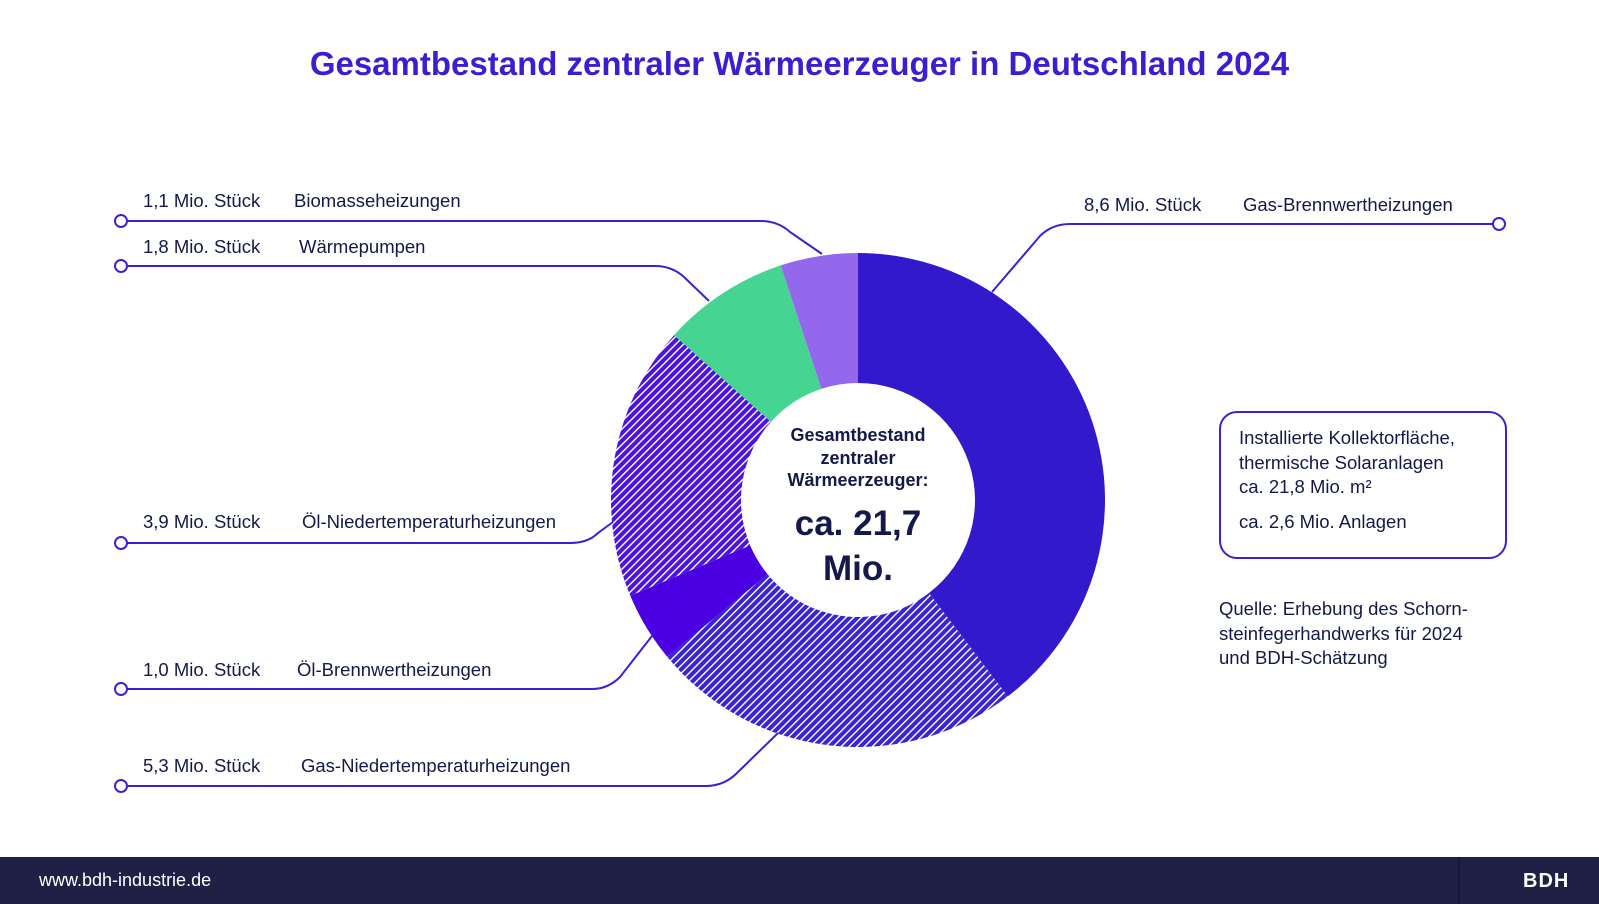  I want to click on center-caption-line: zentraler, so click(858, 457).